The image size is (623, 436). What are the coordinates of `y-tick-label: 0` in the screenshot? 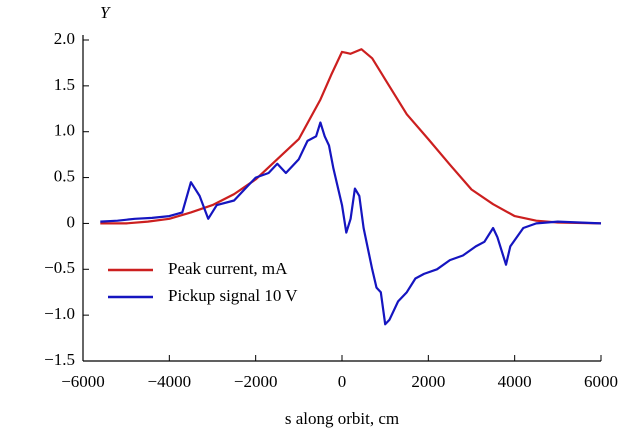 It's located at (71, 221).